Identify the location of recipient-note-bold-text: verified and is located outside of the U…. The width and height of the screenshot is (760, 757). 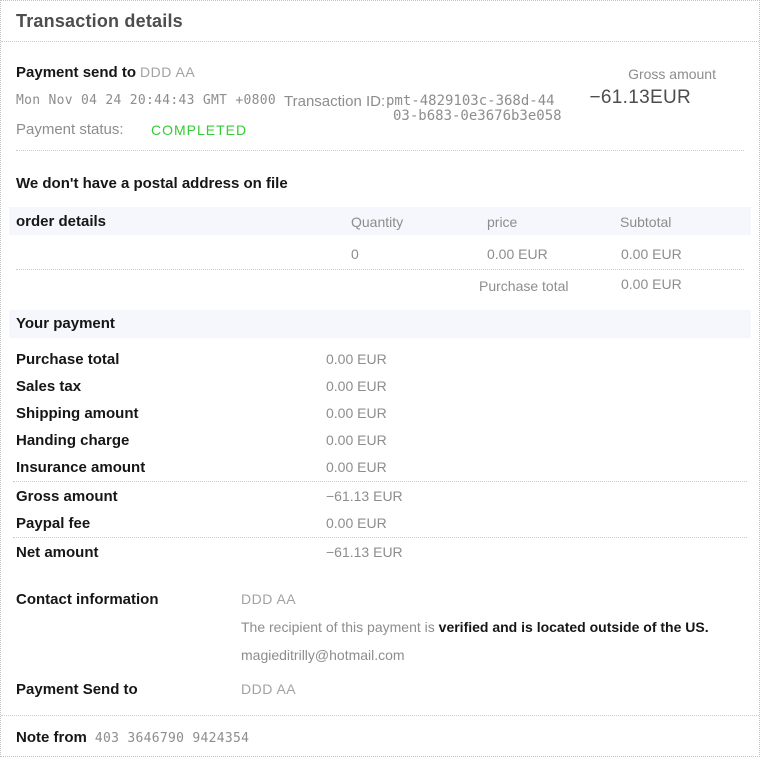
(573, 627).